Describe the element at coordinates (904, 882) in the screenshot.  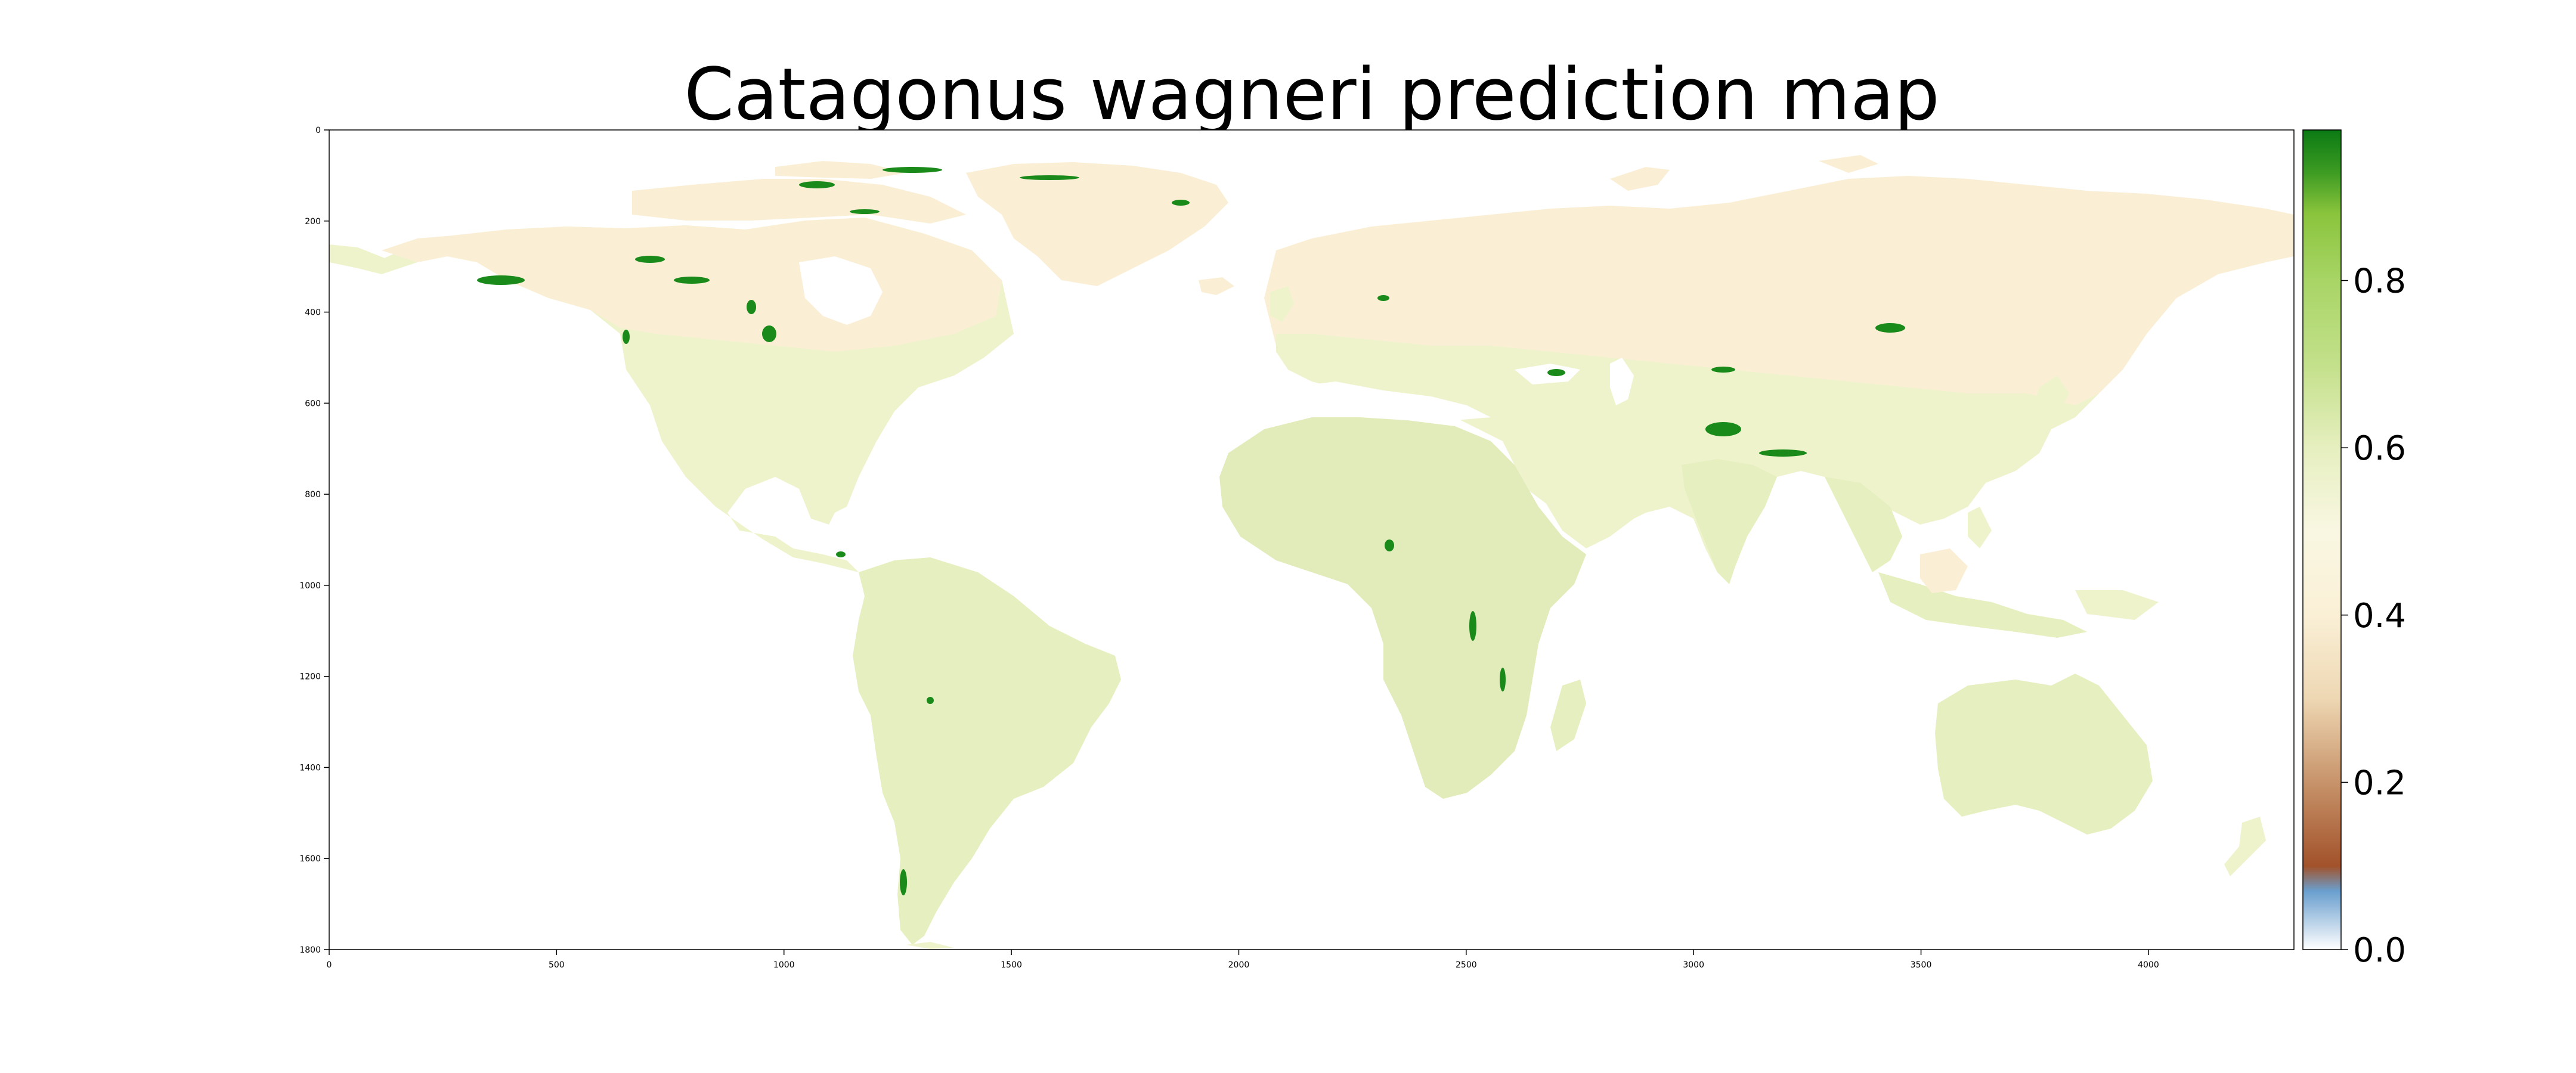
I see `hotspot-patagonia` at that location.